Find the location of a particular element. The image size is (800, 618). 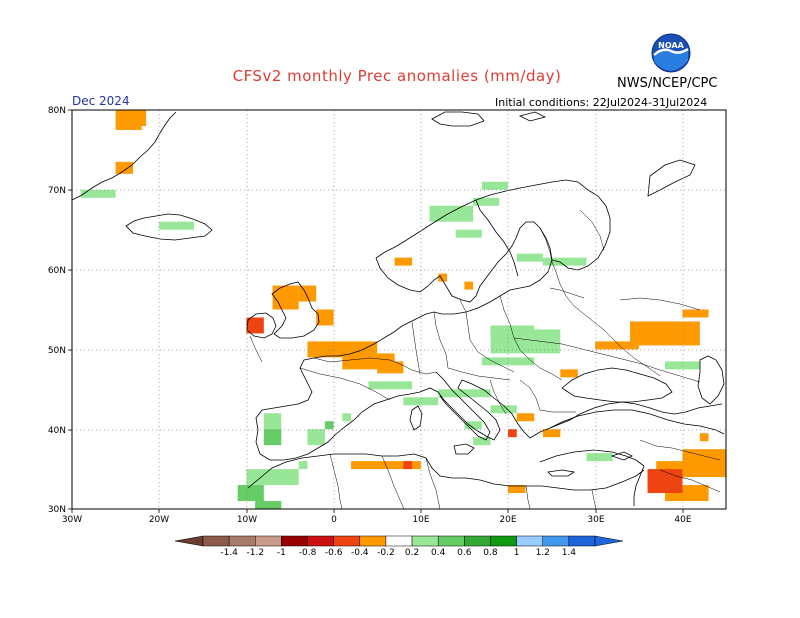

lon-label-20w: 20W is located at coordinates (159, 520).